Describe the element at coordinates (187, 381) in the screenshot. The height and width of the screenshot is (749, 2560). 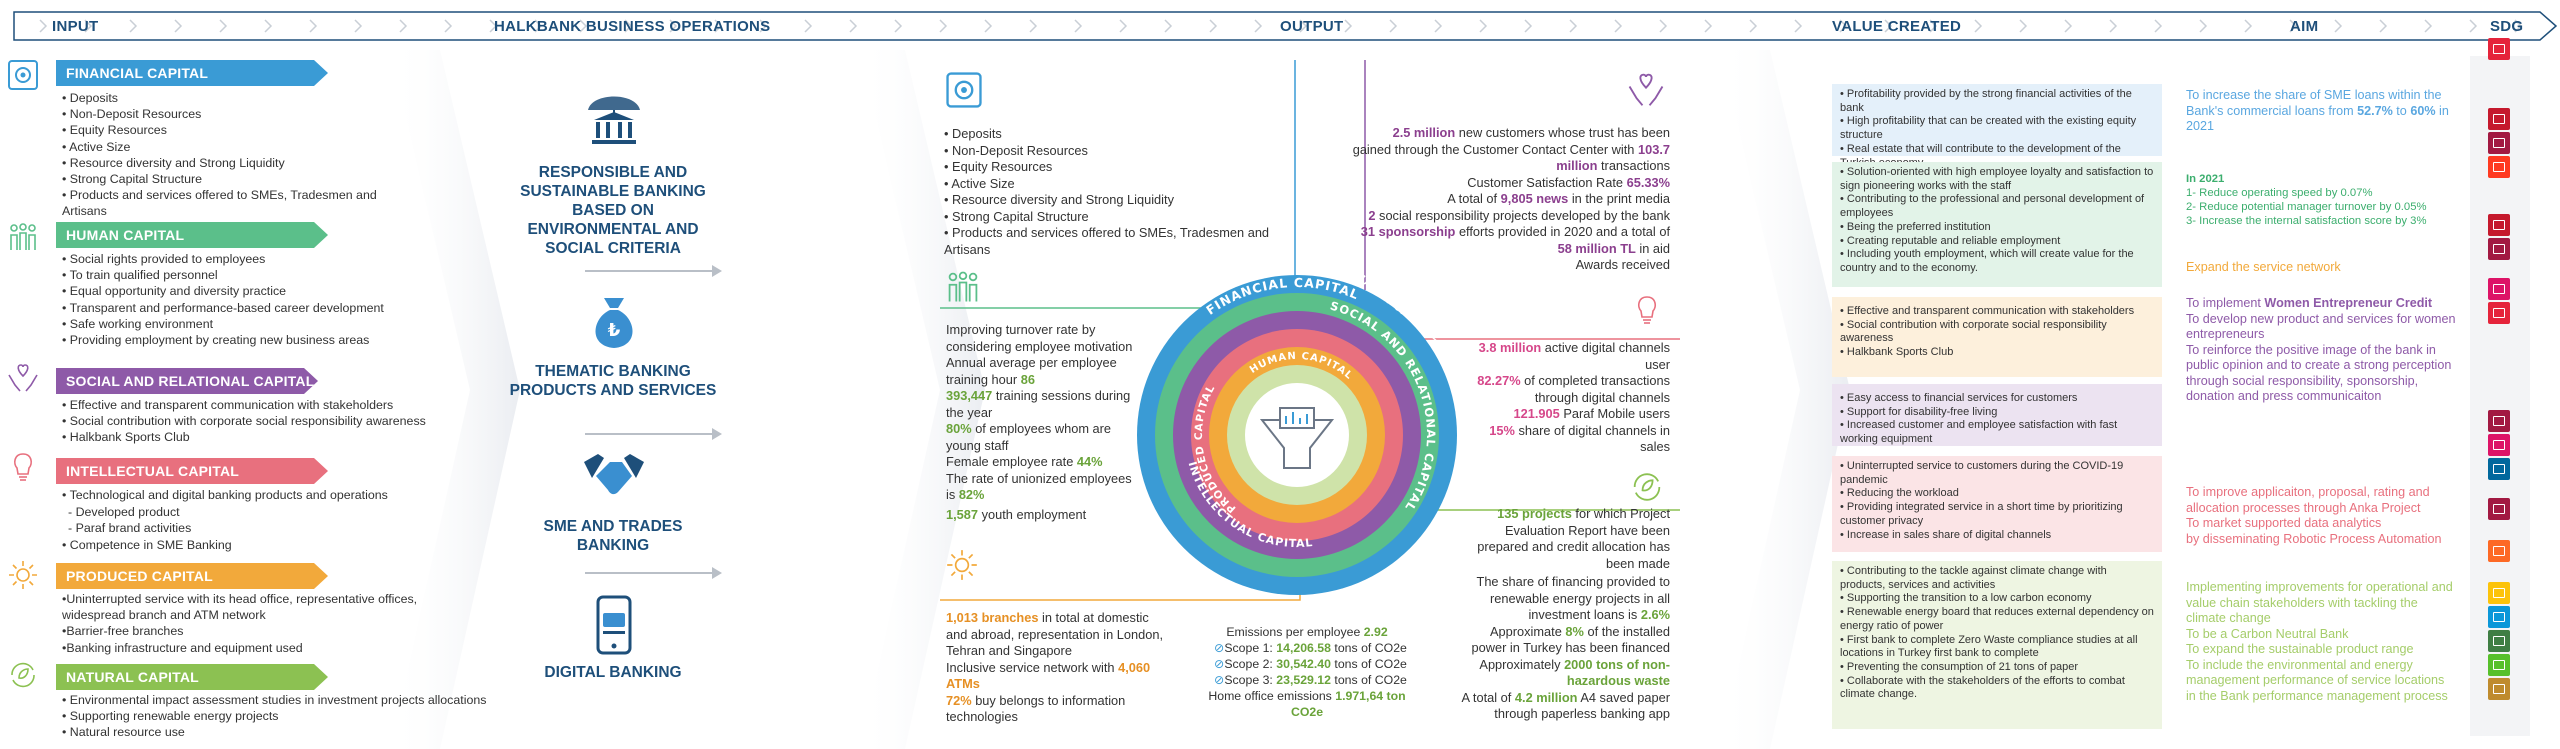
I see `social-capital-bar: SOCIAL AND RELATIONAL CAPITAL` at that location.